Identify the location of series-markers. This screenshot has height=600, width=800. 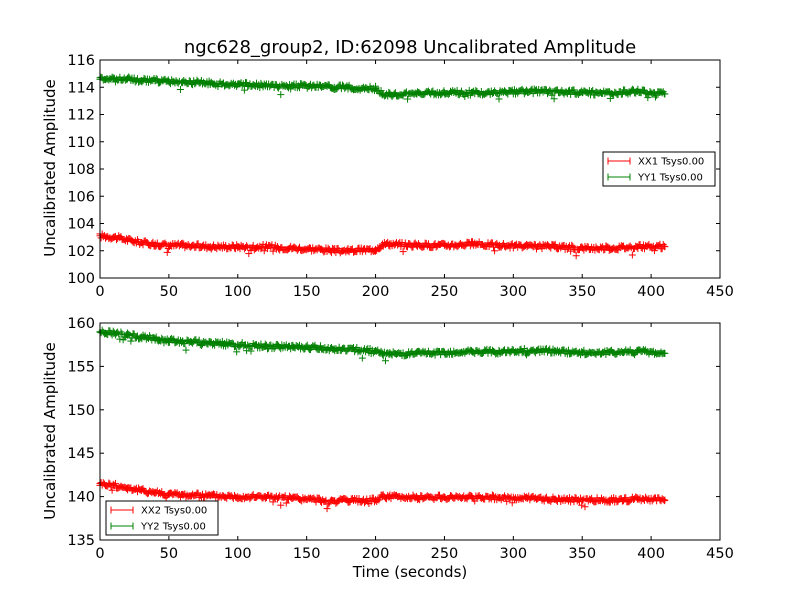
(382, 245).